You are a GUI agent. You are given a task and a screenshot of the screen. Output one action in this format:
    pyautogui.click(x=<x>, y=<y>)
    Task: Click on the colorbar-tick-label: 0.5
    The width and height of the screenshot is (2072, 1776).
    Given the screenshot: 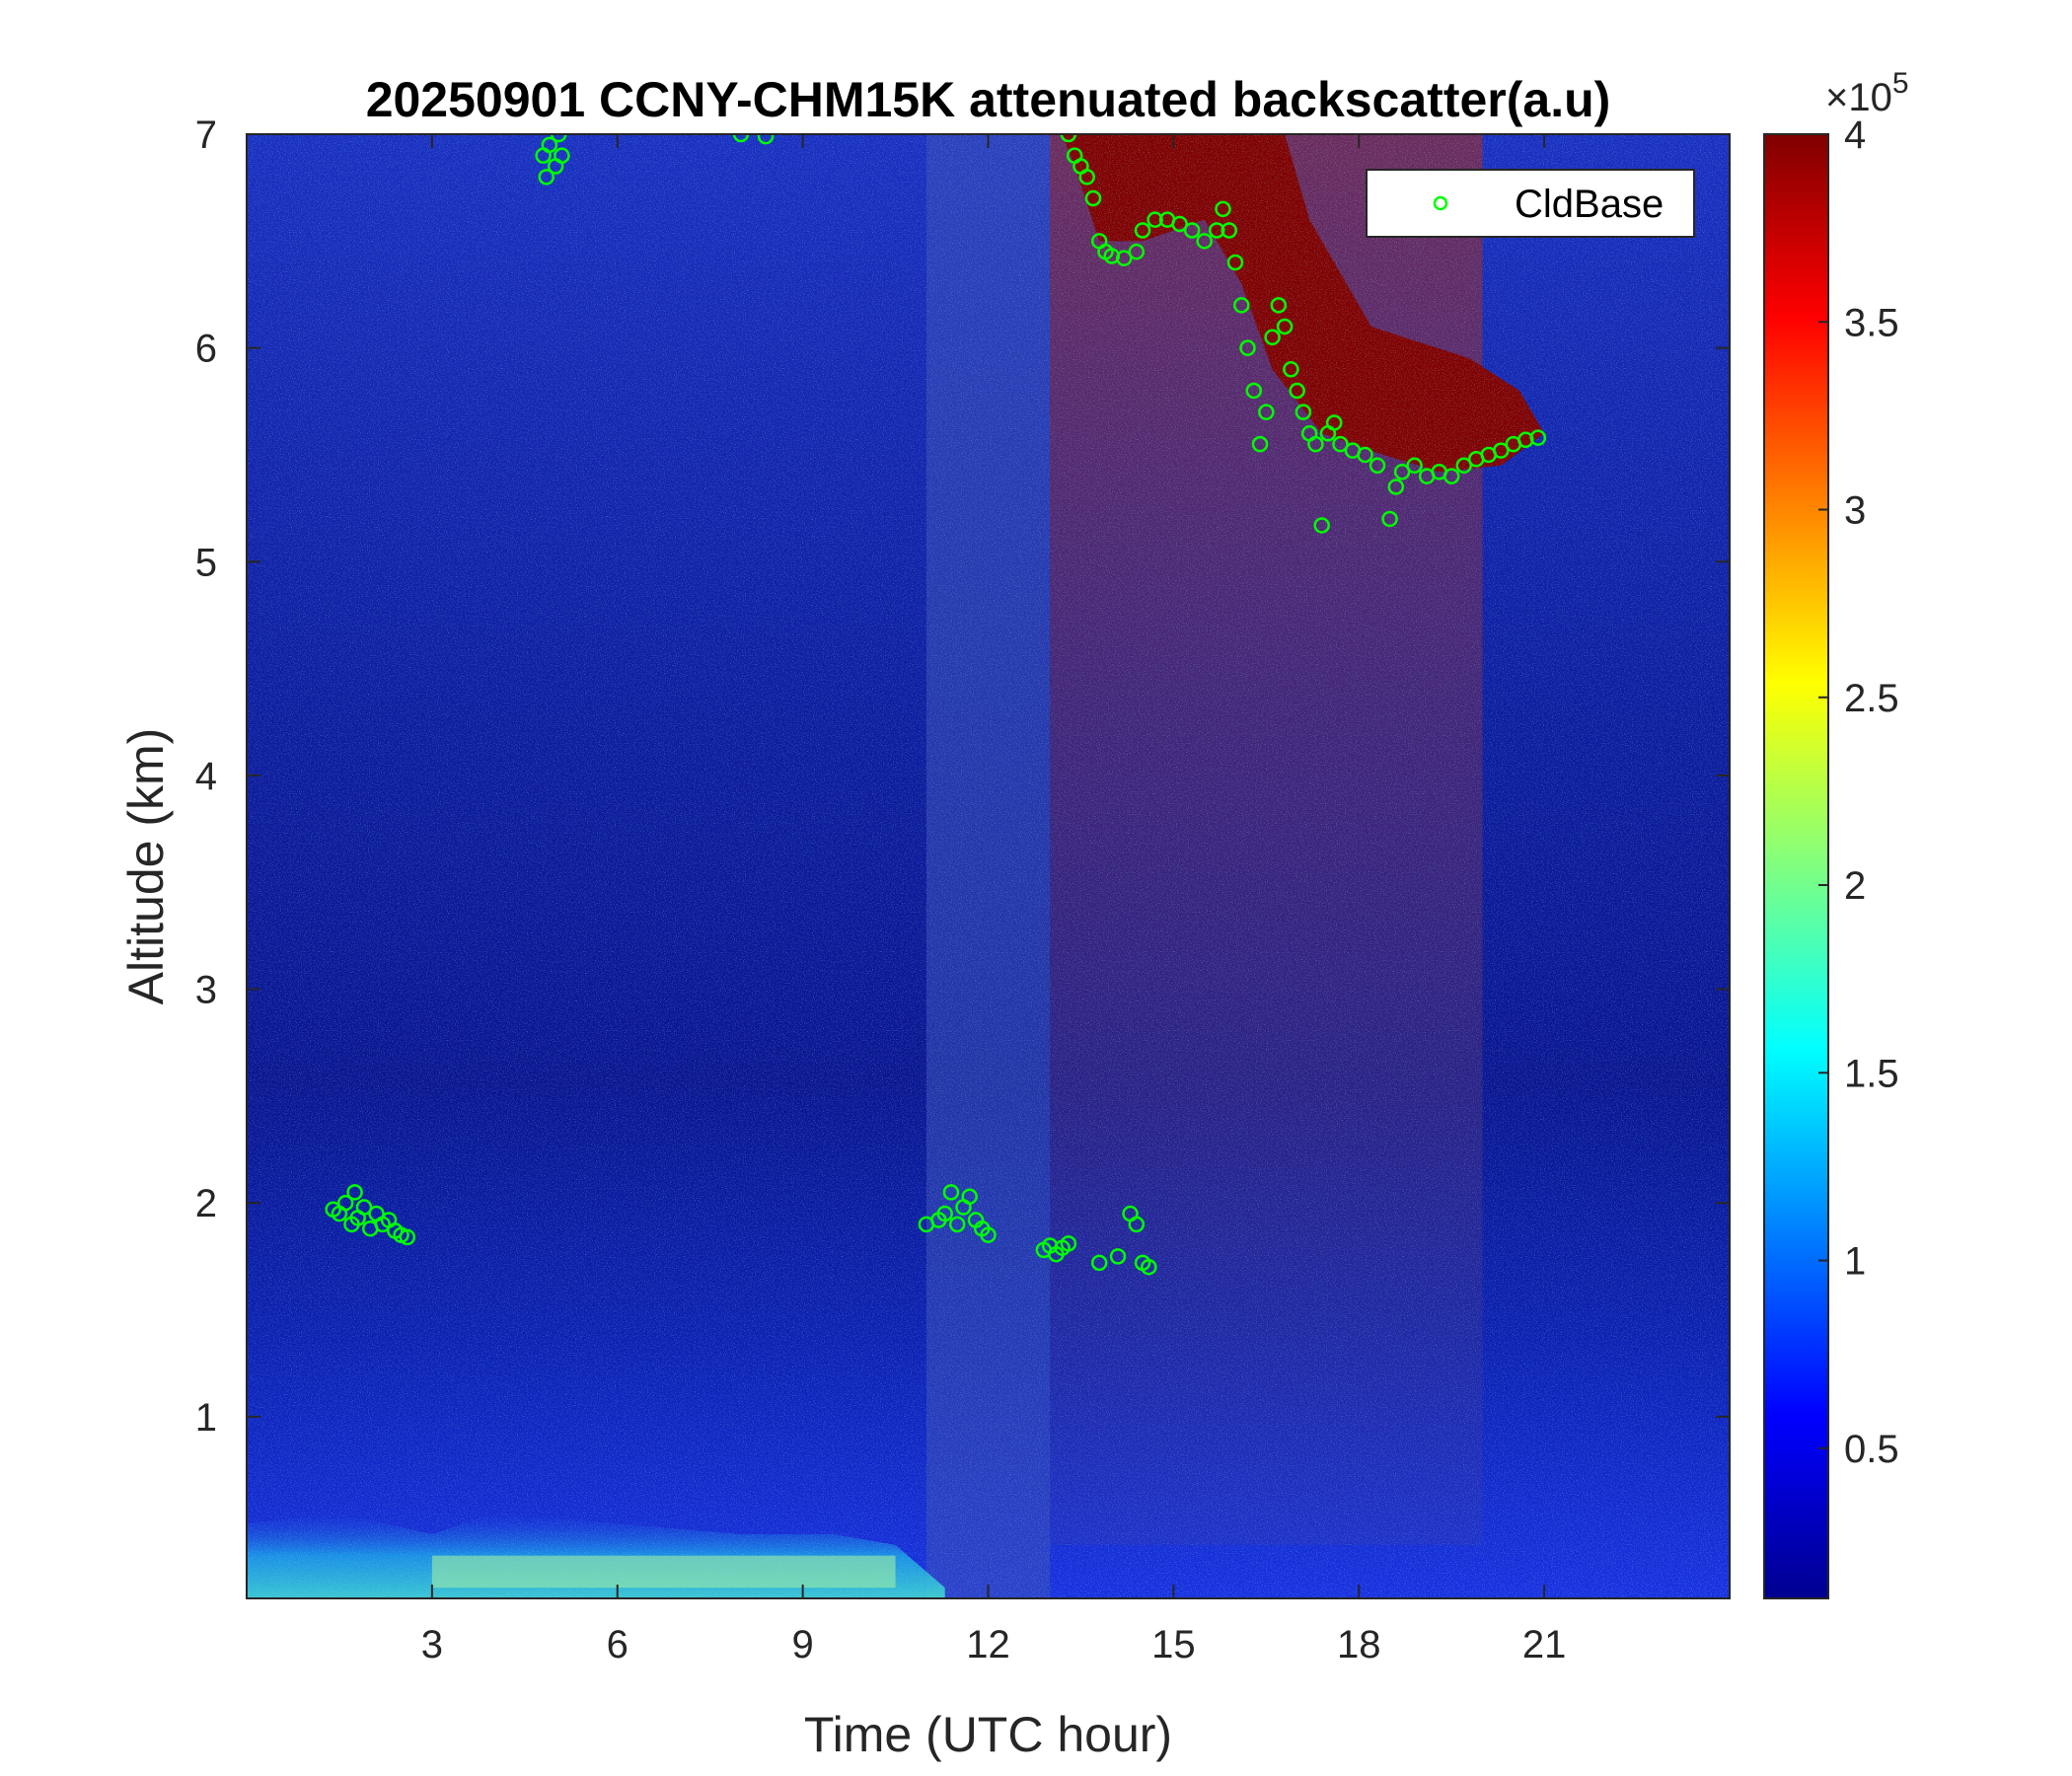 What is the action you would take?
    pyautogui.click(x=1872, y=1450)
    